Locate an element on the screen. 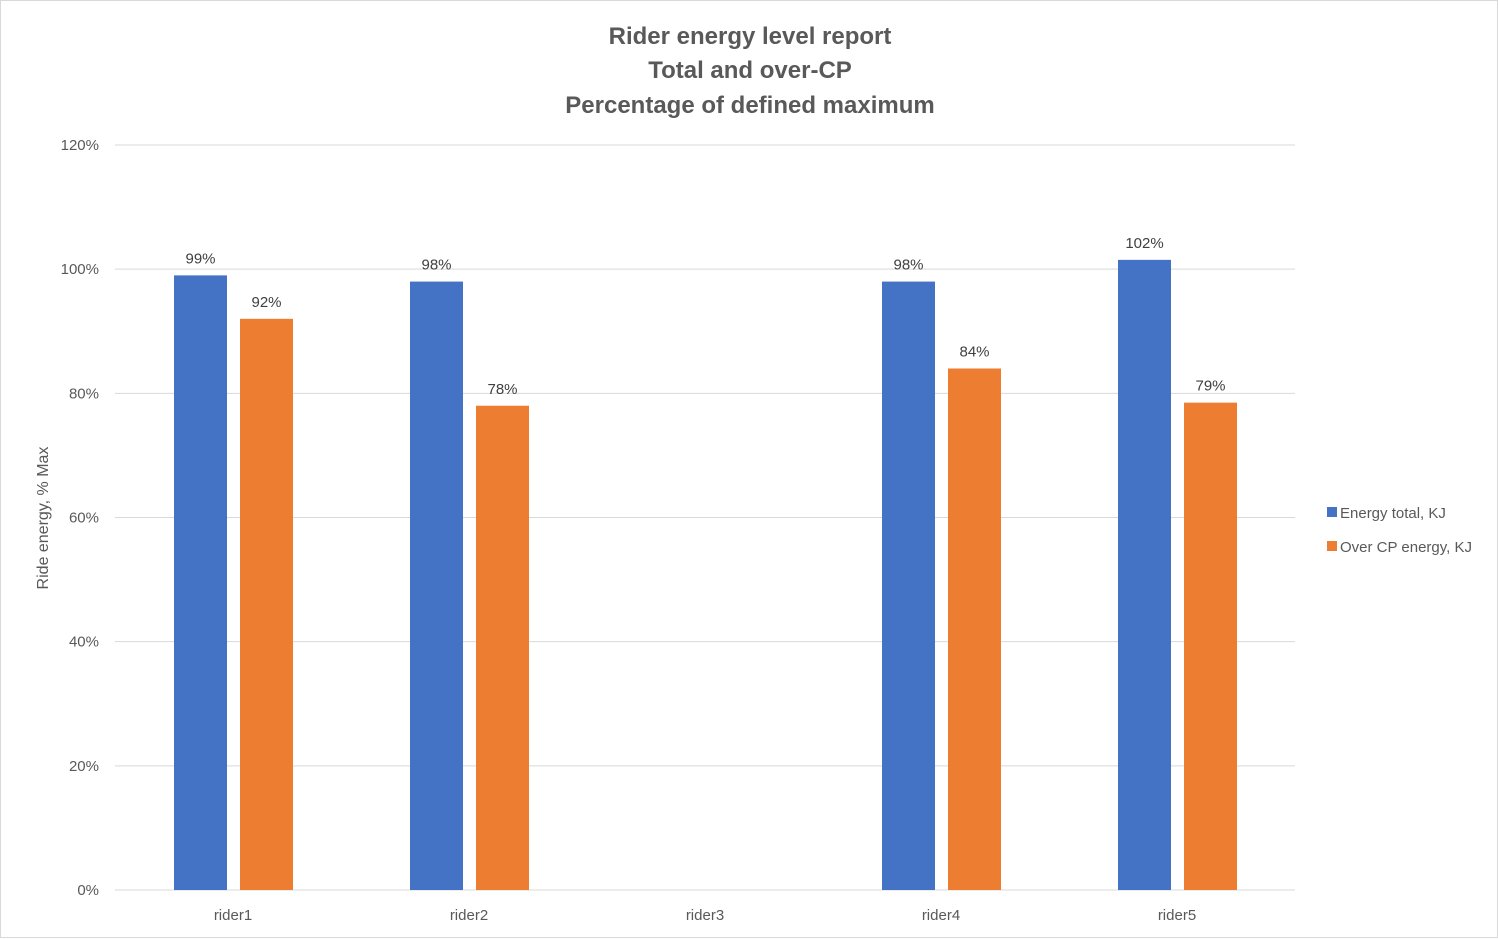  bar-series2-rider1 is located at coordinates (266, 604).